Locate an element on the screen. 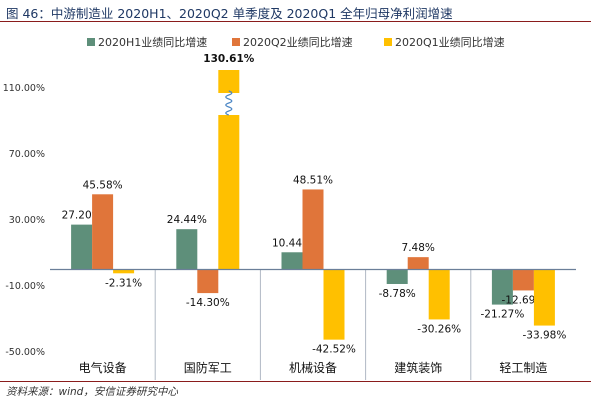 This screenshot has width=591, height=404. data-label: -21.27% is located at coordinates (502, 315).